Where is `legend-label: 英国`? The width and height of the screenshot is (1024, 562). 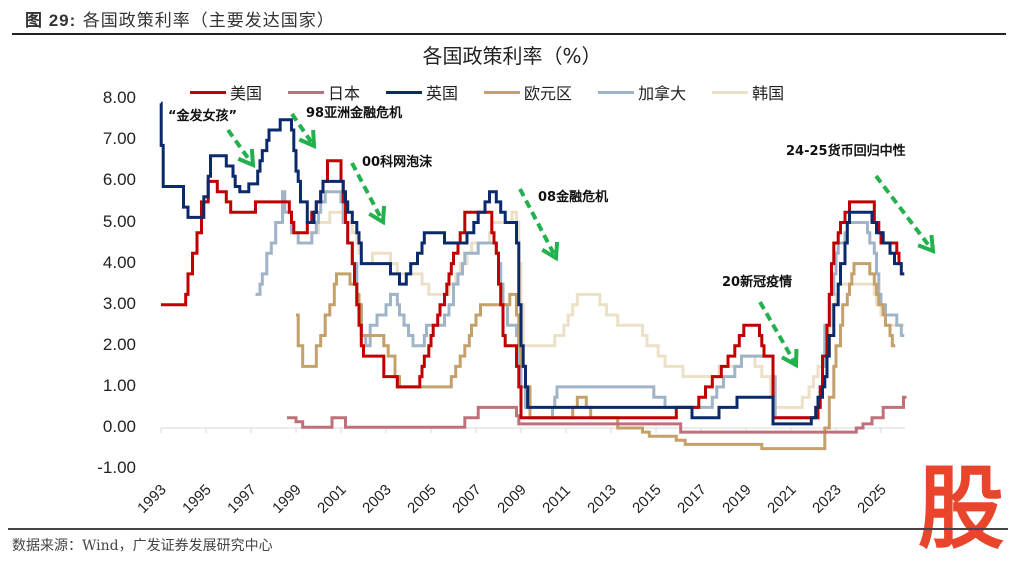
legend-label: 英国 is located at coordinates (442, 93).